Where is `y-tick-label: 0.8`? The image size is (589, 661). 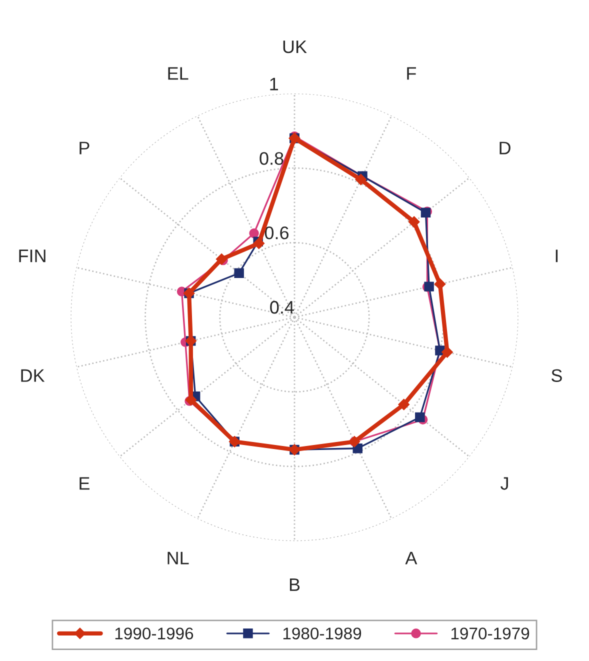
y-tick-label: 0.8 is located at coordinates (272, 158).